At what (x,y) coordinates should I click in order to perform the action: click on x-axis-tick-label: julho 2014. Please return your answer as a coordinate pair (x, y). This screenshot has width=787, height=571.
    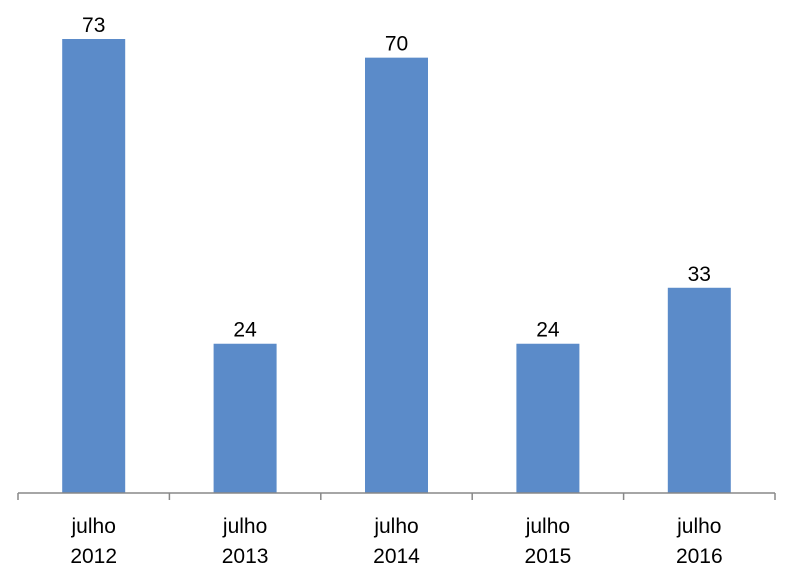
    Looking at the image, I should click on (396, 541).